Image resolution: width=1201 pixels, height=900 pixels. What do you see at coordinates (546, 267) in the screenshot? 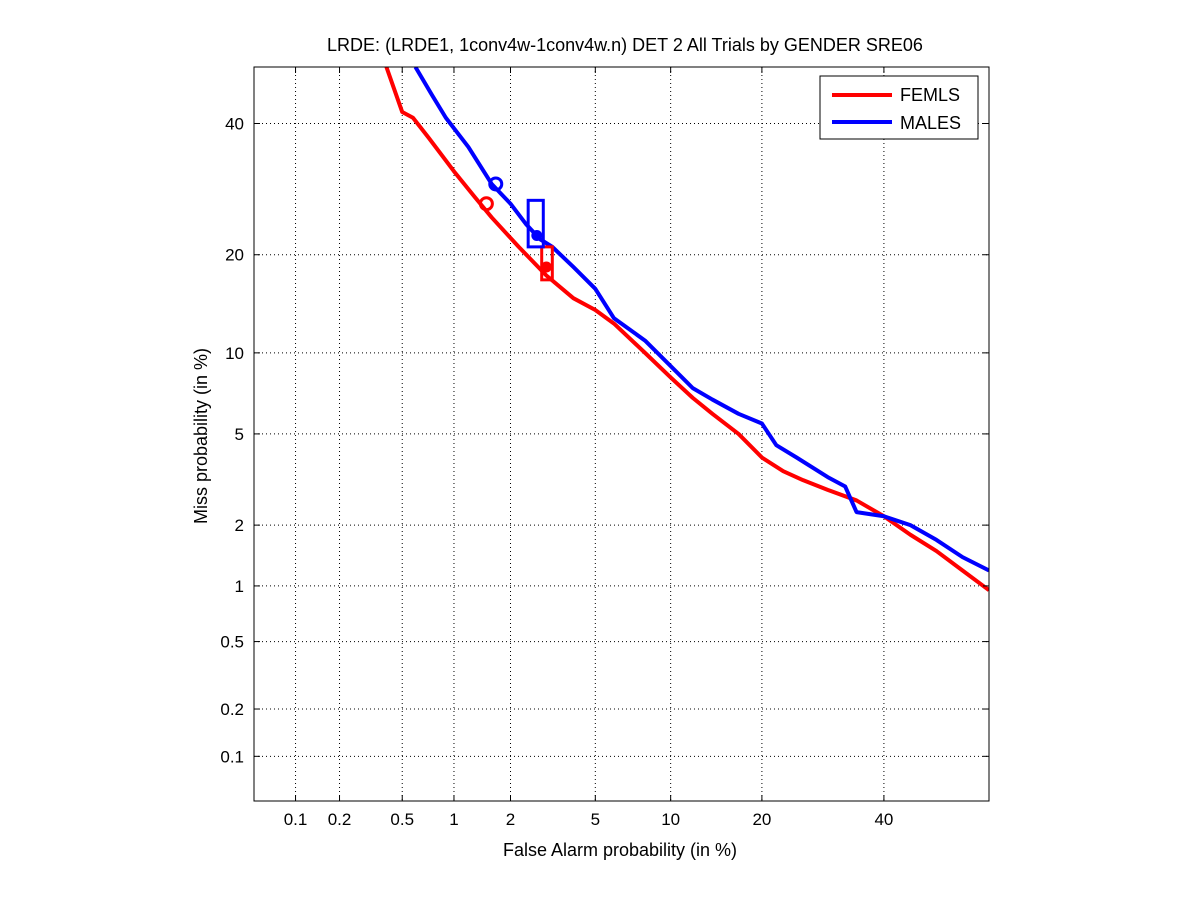
I see `act-dcf-point-femls` at bounding box center [546, 267].